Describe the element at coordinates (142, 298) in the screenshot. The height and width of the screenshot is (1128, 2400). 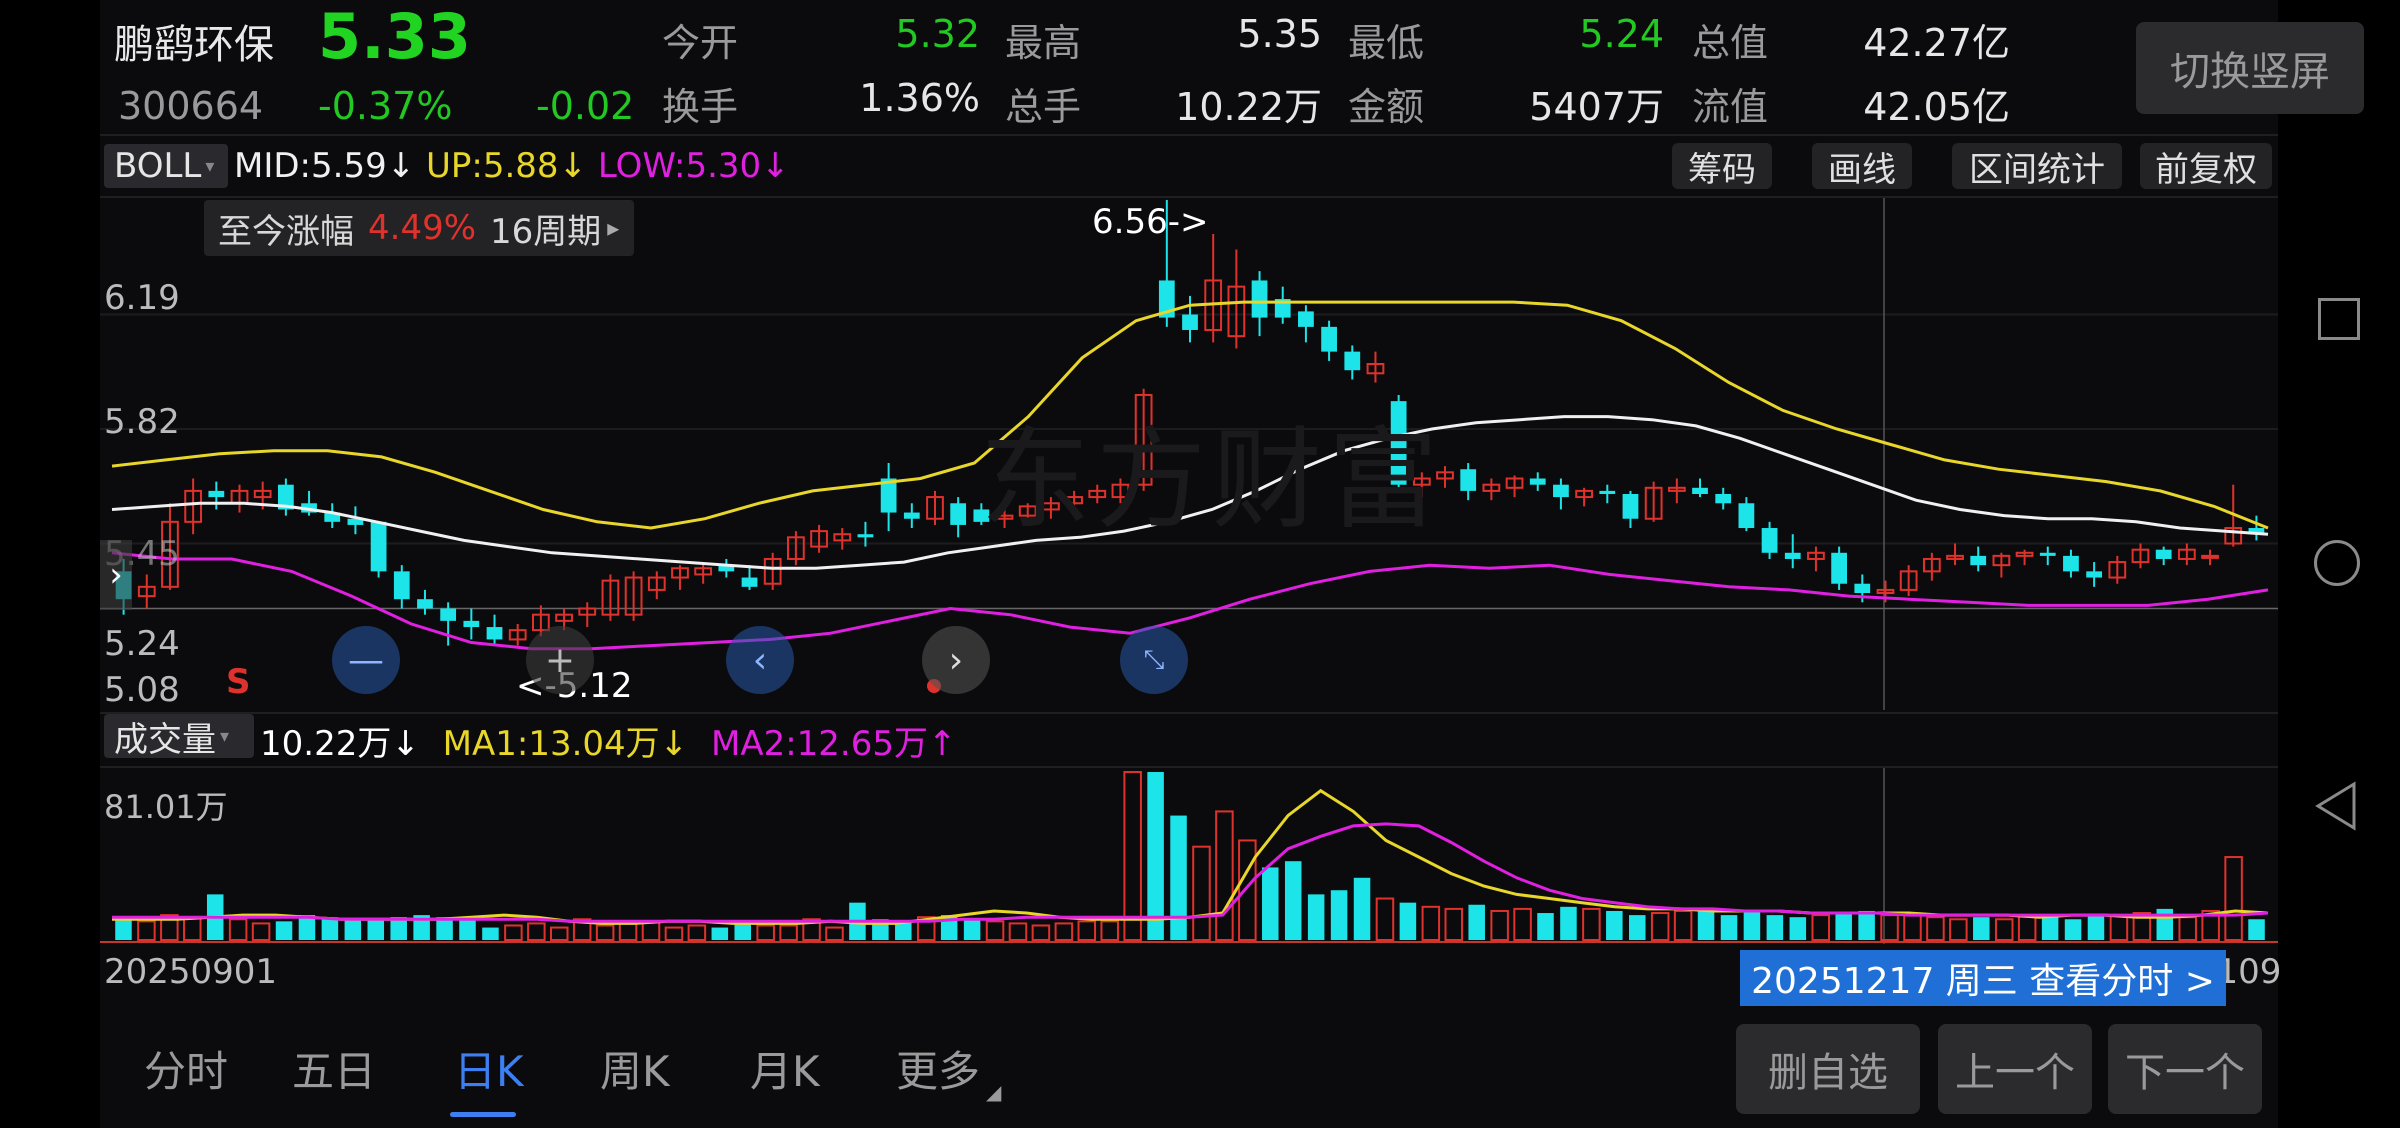
I see `price-tick: 6.19` at that location.